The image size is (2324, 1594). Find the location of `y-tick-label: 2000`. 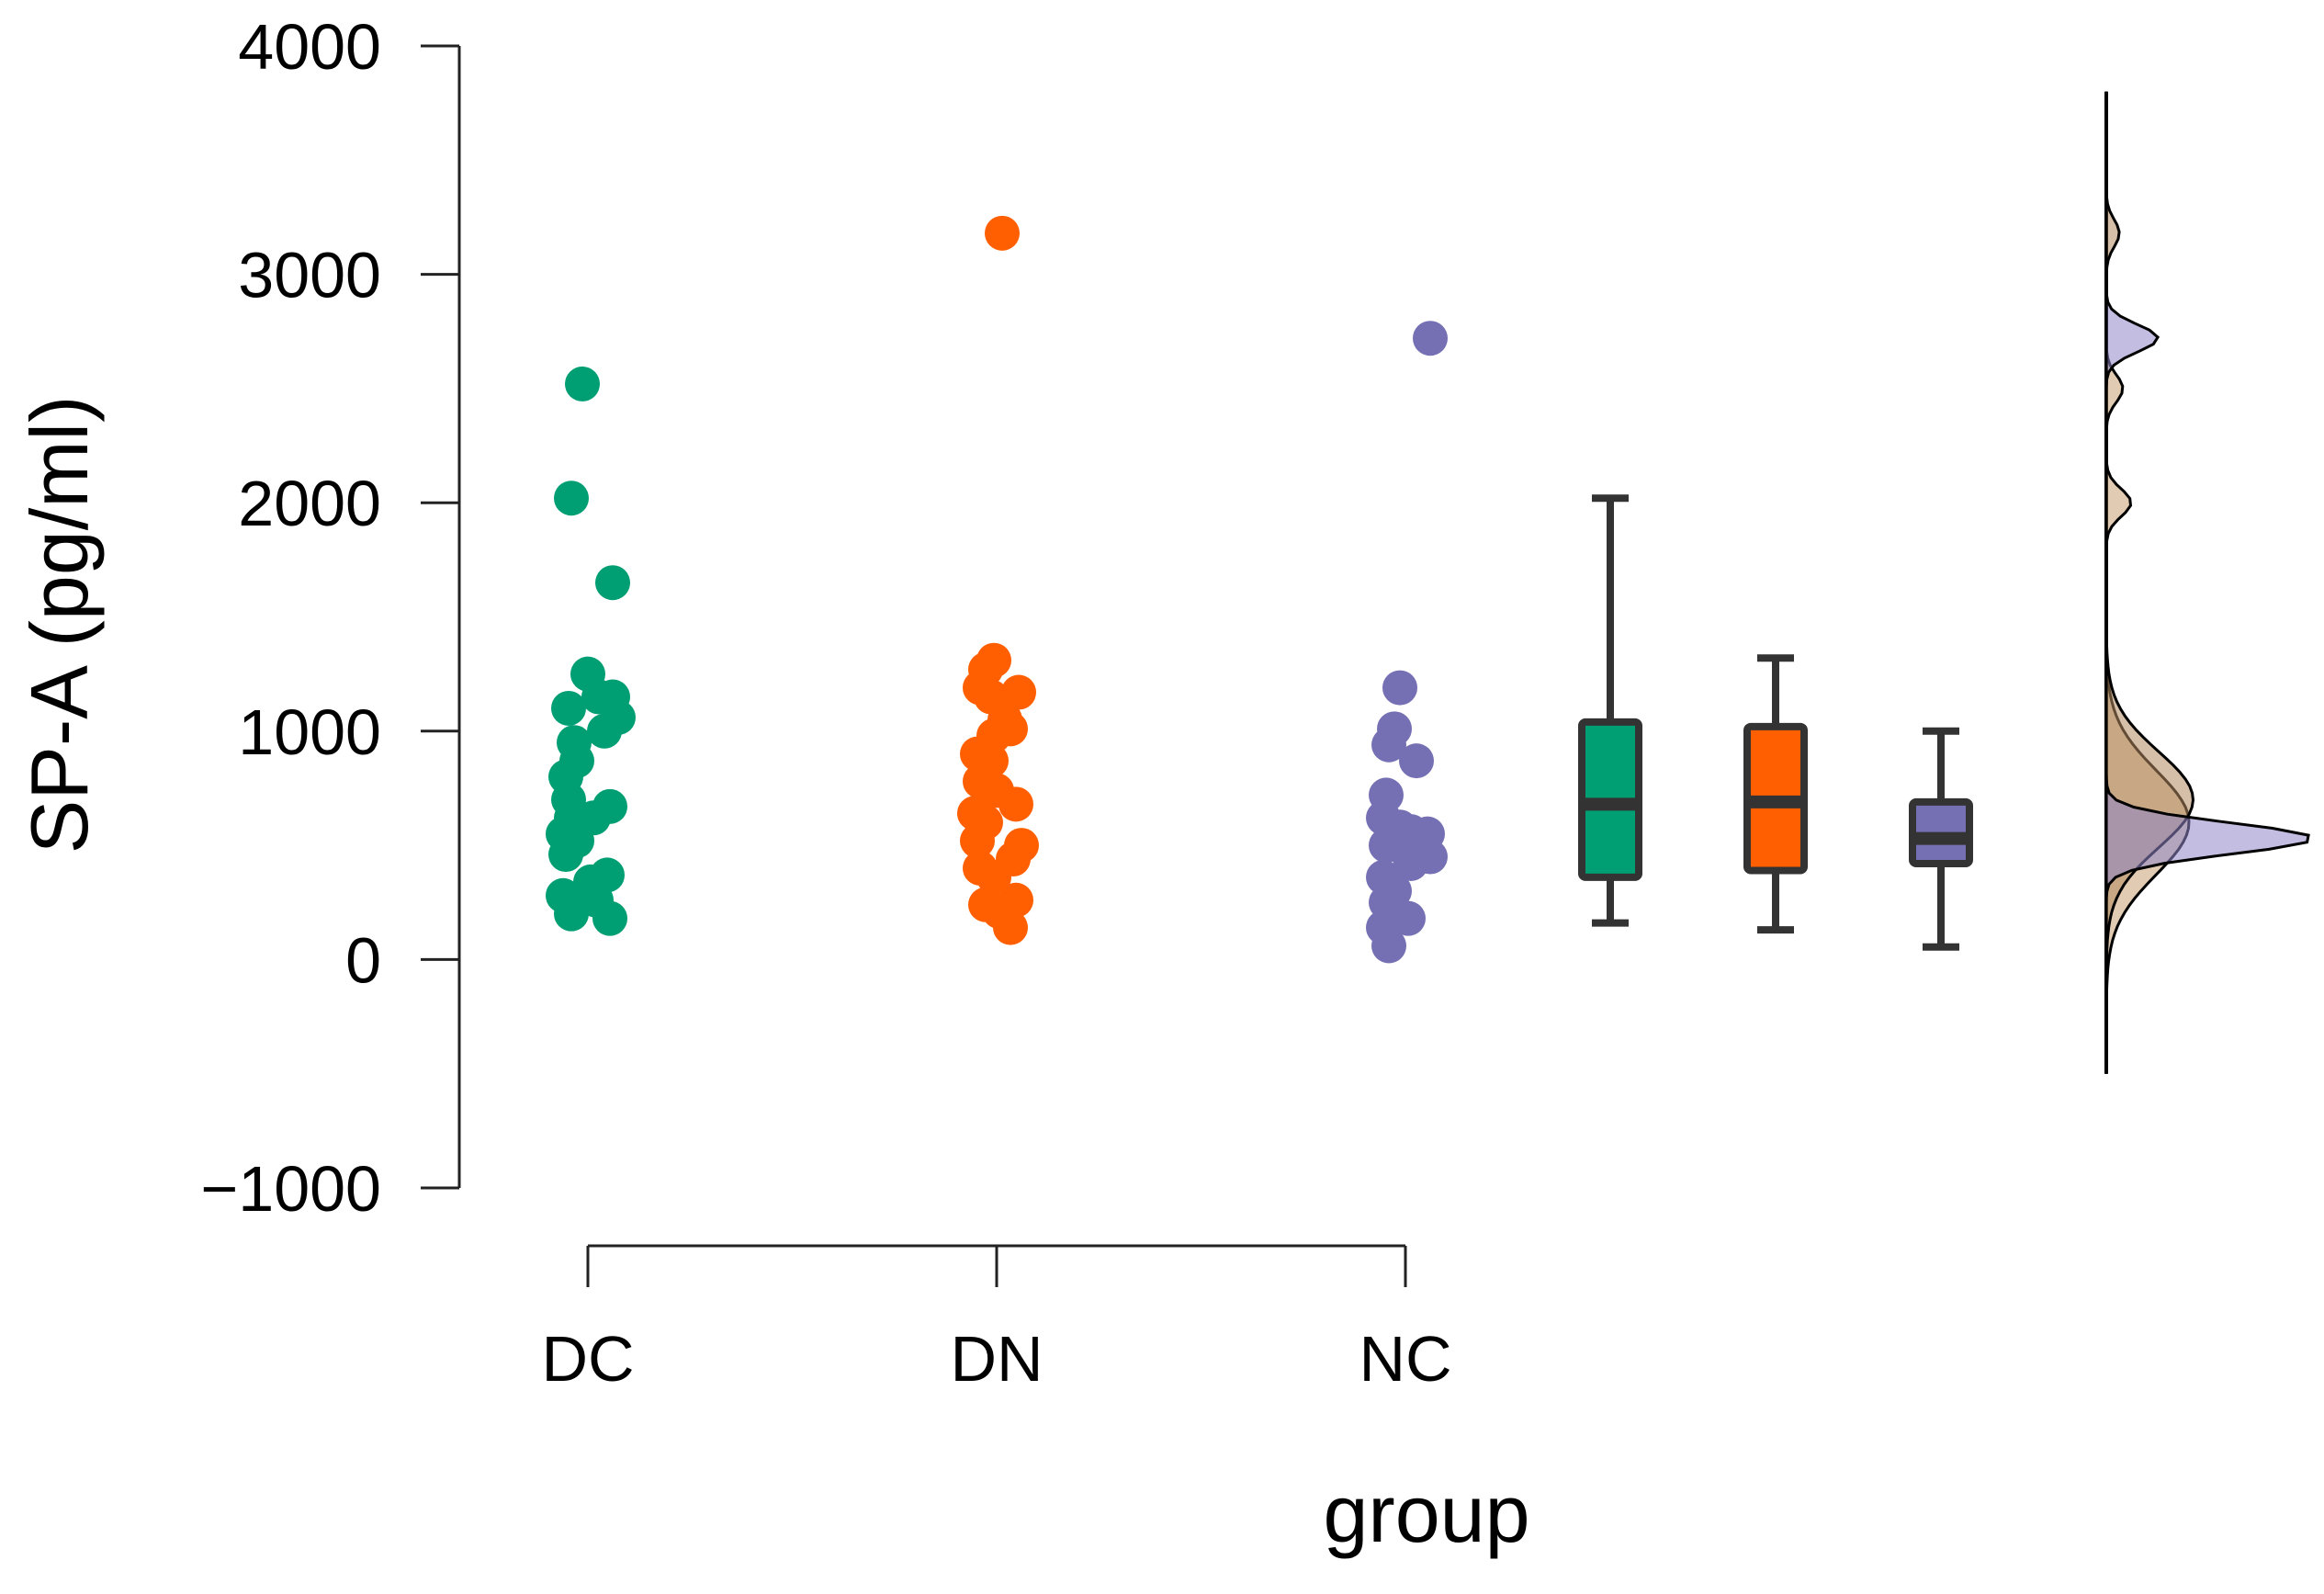

y-tick-label: 2000 is located at coordinates (309, 503).